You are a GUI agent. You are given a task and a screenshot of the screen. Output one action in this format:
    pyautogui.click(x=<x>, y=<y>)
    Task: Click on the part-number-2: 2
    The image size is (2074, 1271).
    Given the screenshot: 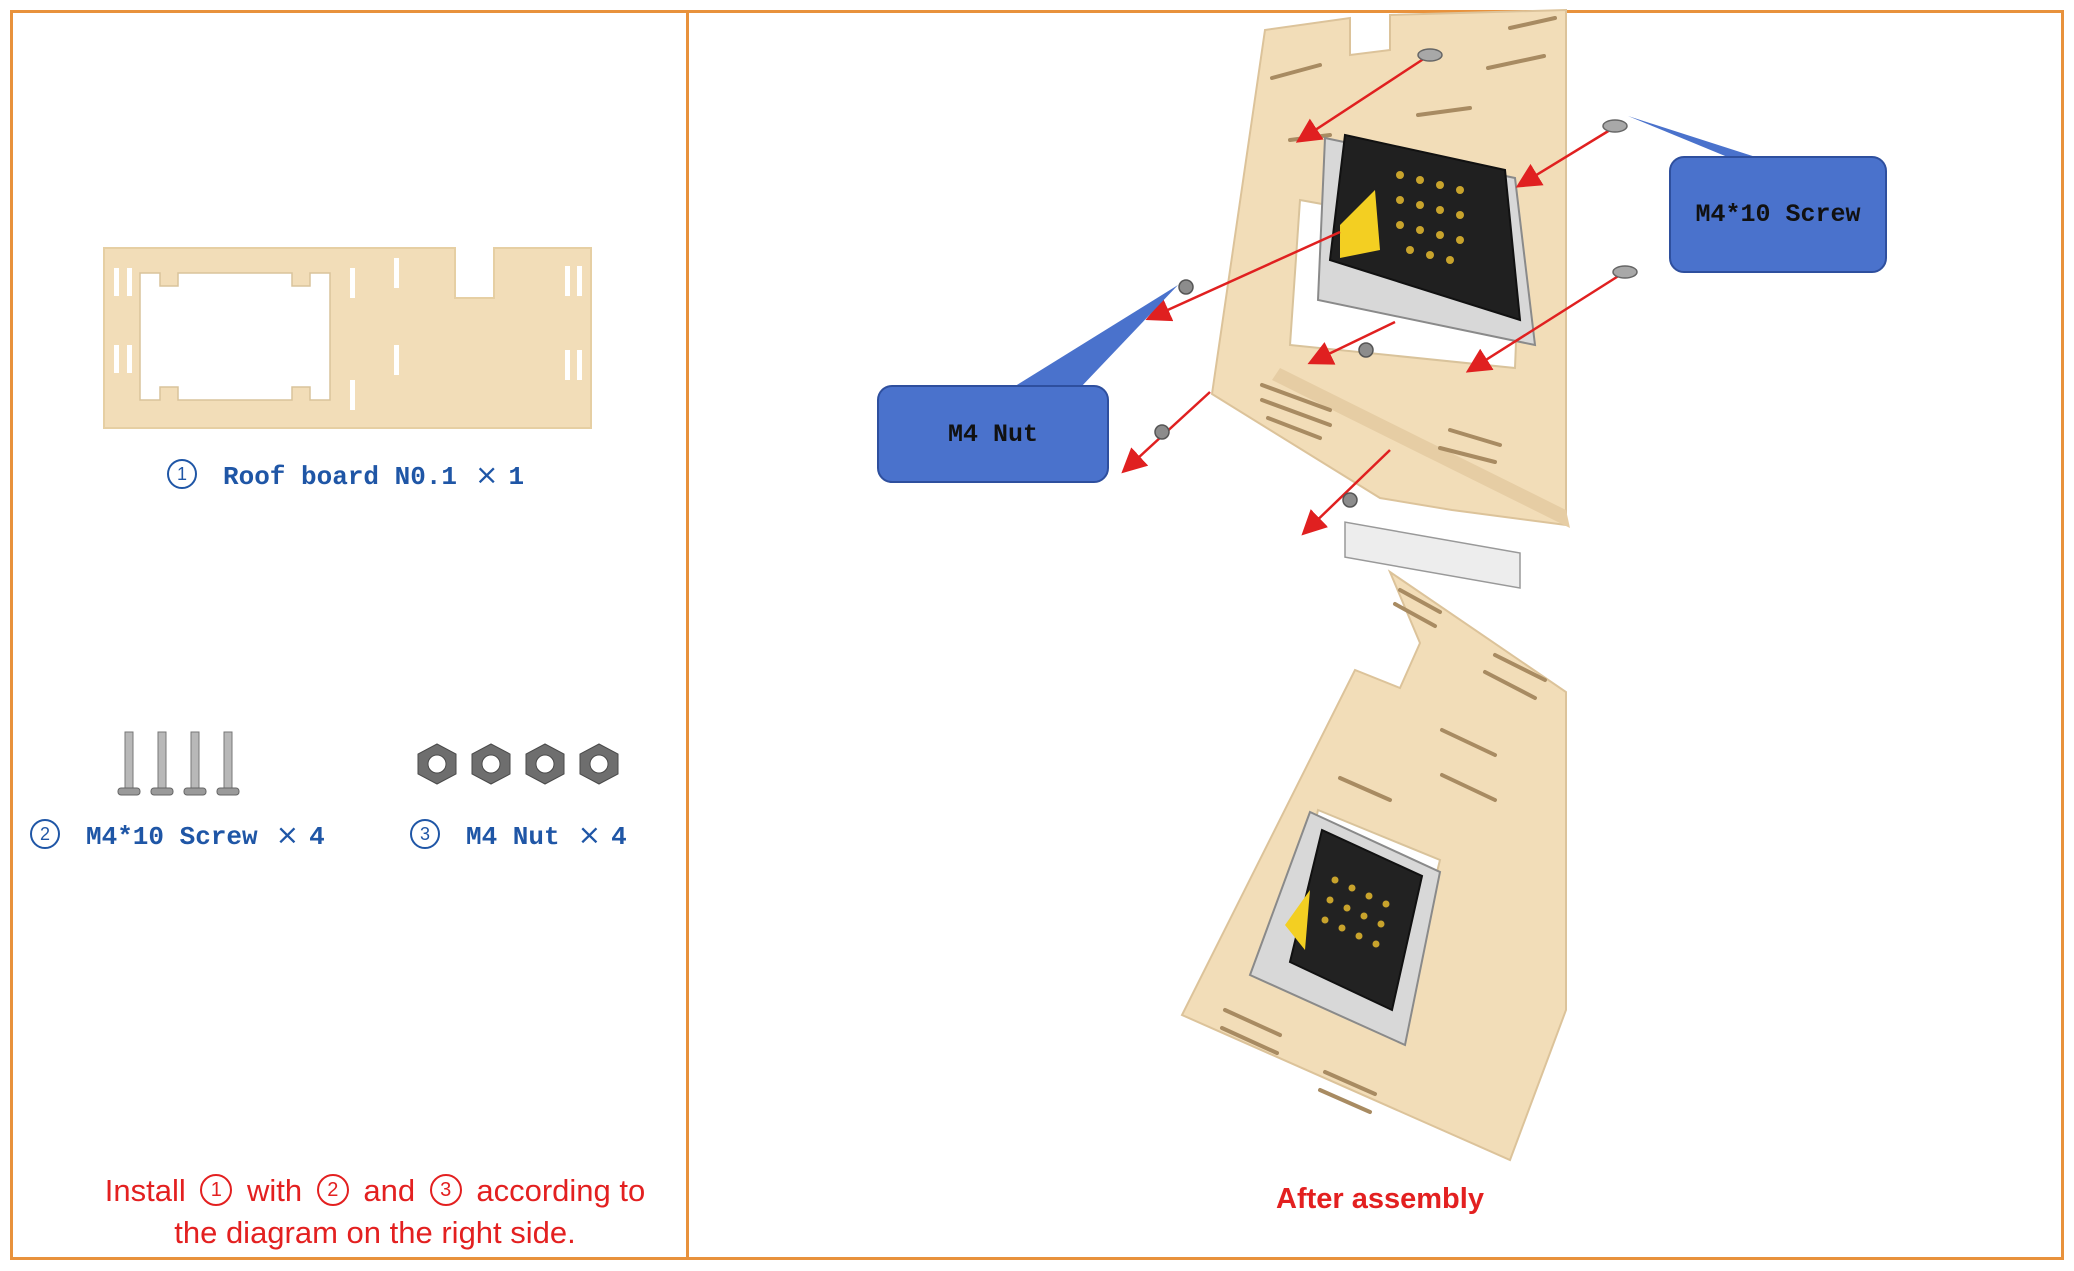 What is the action you would take?
    pyautogui.click(x=45, y=834)
    